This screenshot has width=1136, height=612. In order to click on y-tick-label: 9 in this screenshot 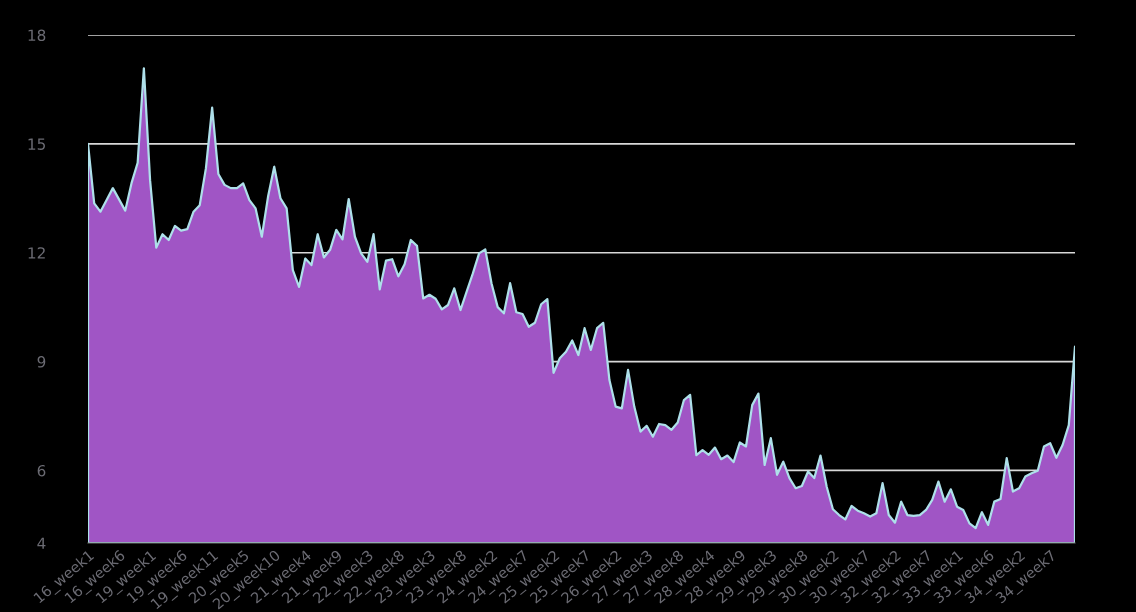, I will do `click(41, 362)`.